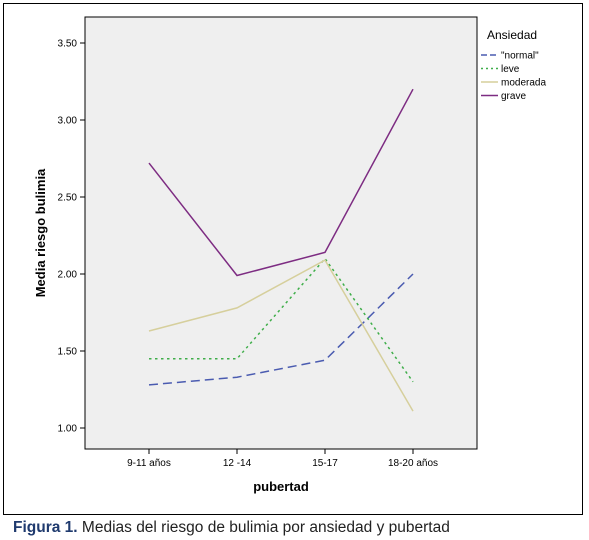  Describe the element at coordinates (71, 237) in the screenshot. I see `y-axis: 1.00 1.50 2.00 2.50 3.00 3.50` at that location.